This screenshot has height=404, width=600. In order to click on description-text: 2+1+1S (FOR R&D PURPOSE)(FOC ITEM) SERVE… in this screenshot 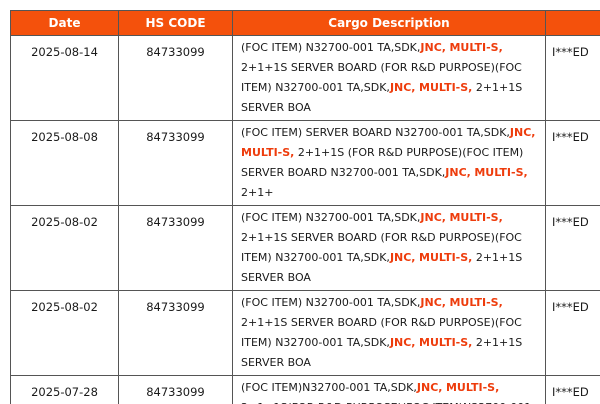, I will do `click(382, 162)`.